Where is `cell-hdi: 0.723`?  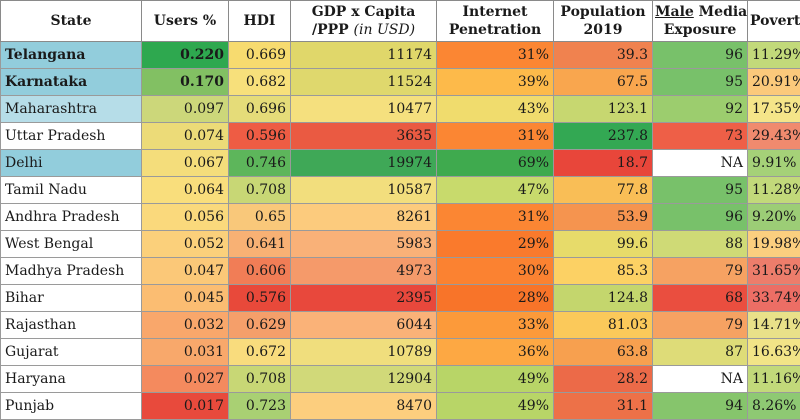
cell-hdi: 0.723 is located at coordinates (260, 406).